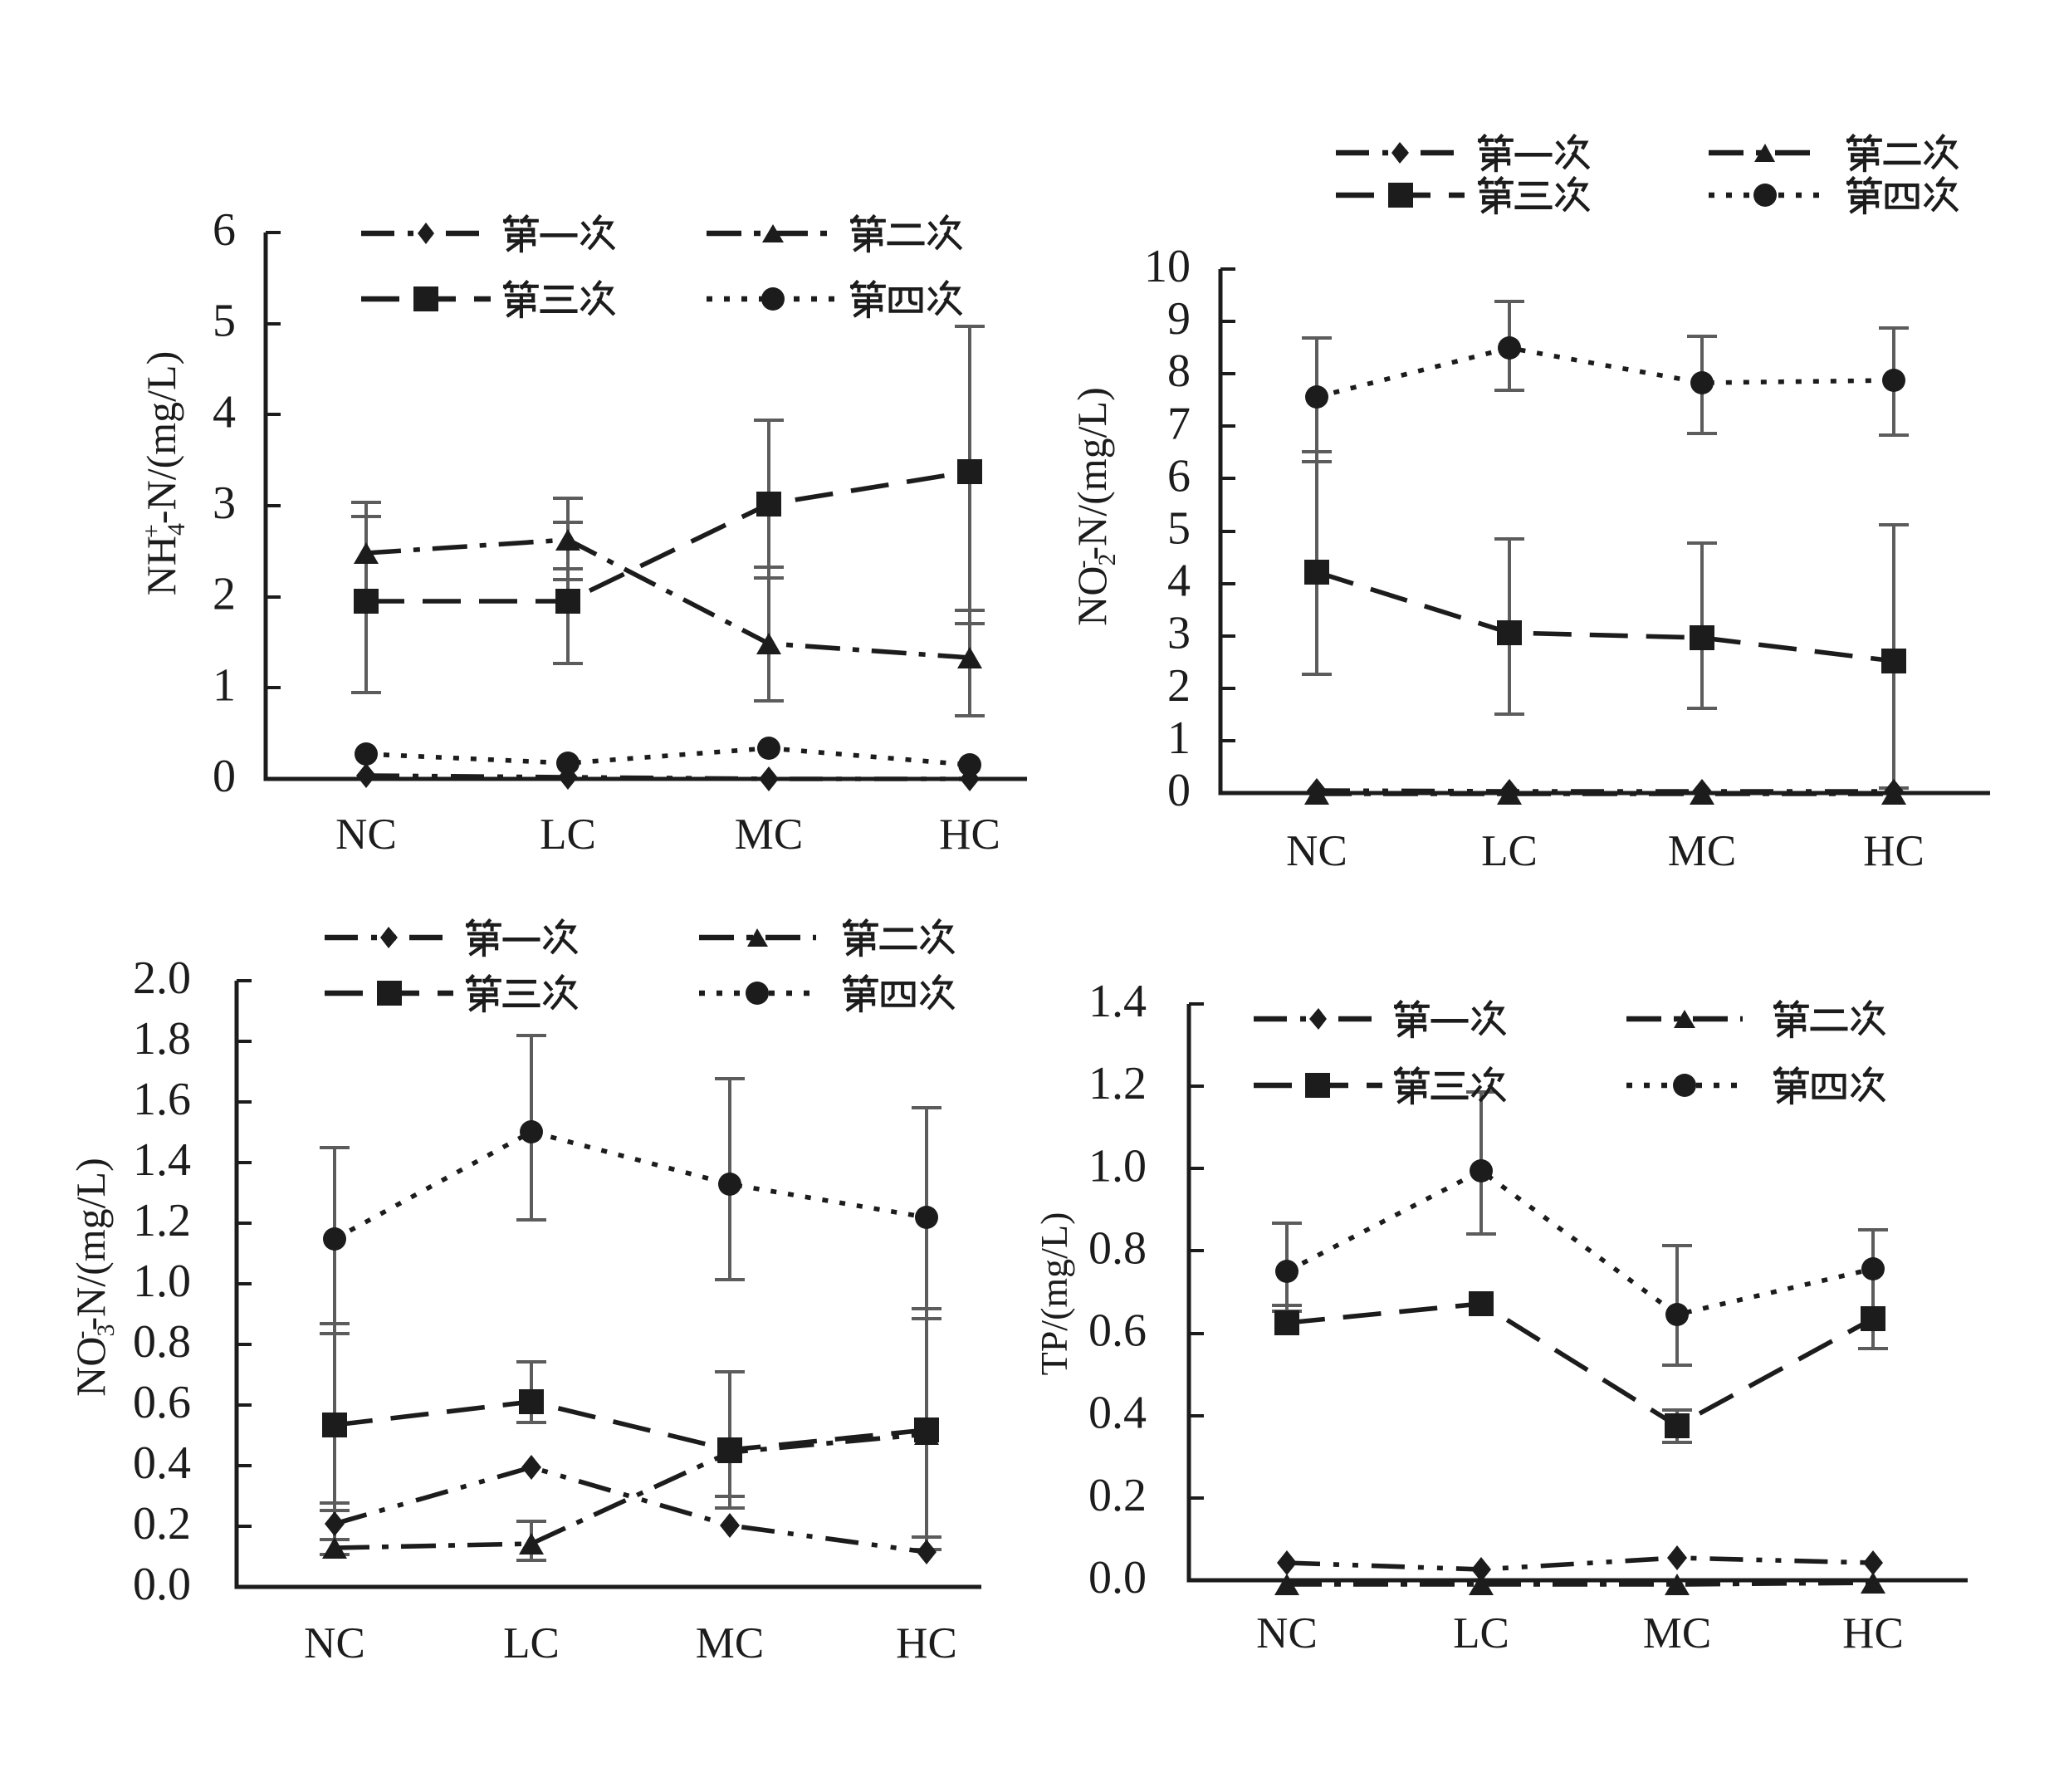 The width and height of the screenshot is (2059, 1792). Describe the element at coordinates (162, 978) in the screenshot. I see `svg-text: 2.0` at that location.